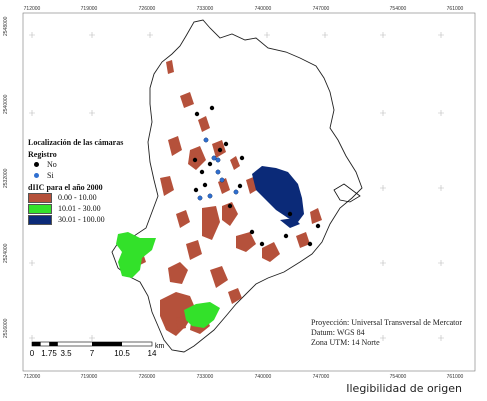  Describe the element at coordinates (94, 175) in the screenshot. I see `legend-item-si: Si` at that location.